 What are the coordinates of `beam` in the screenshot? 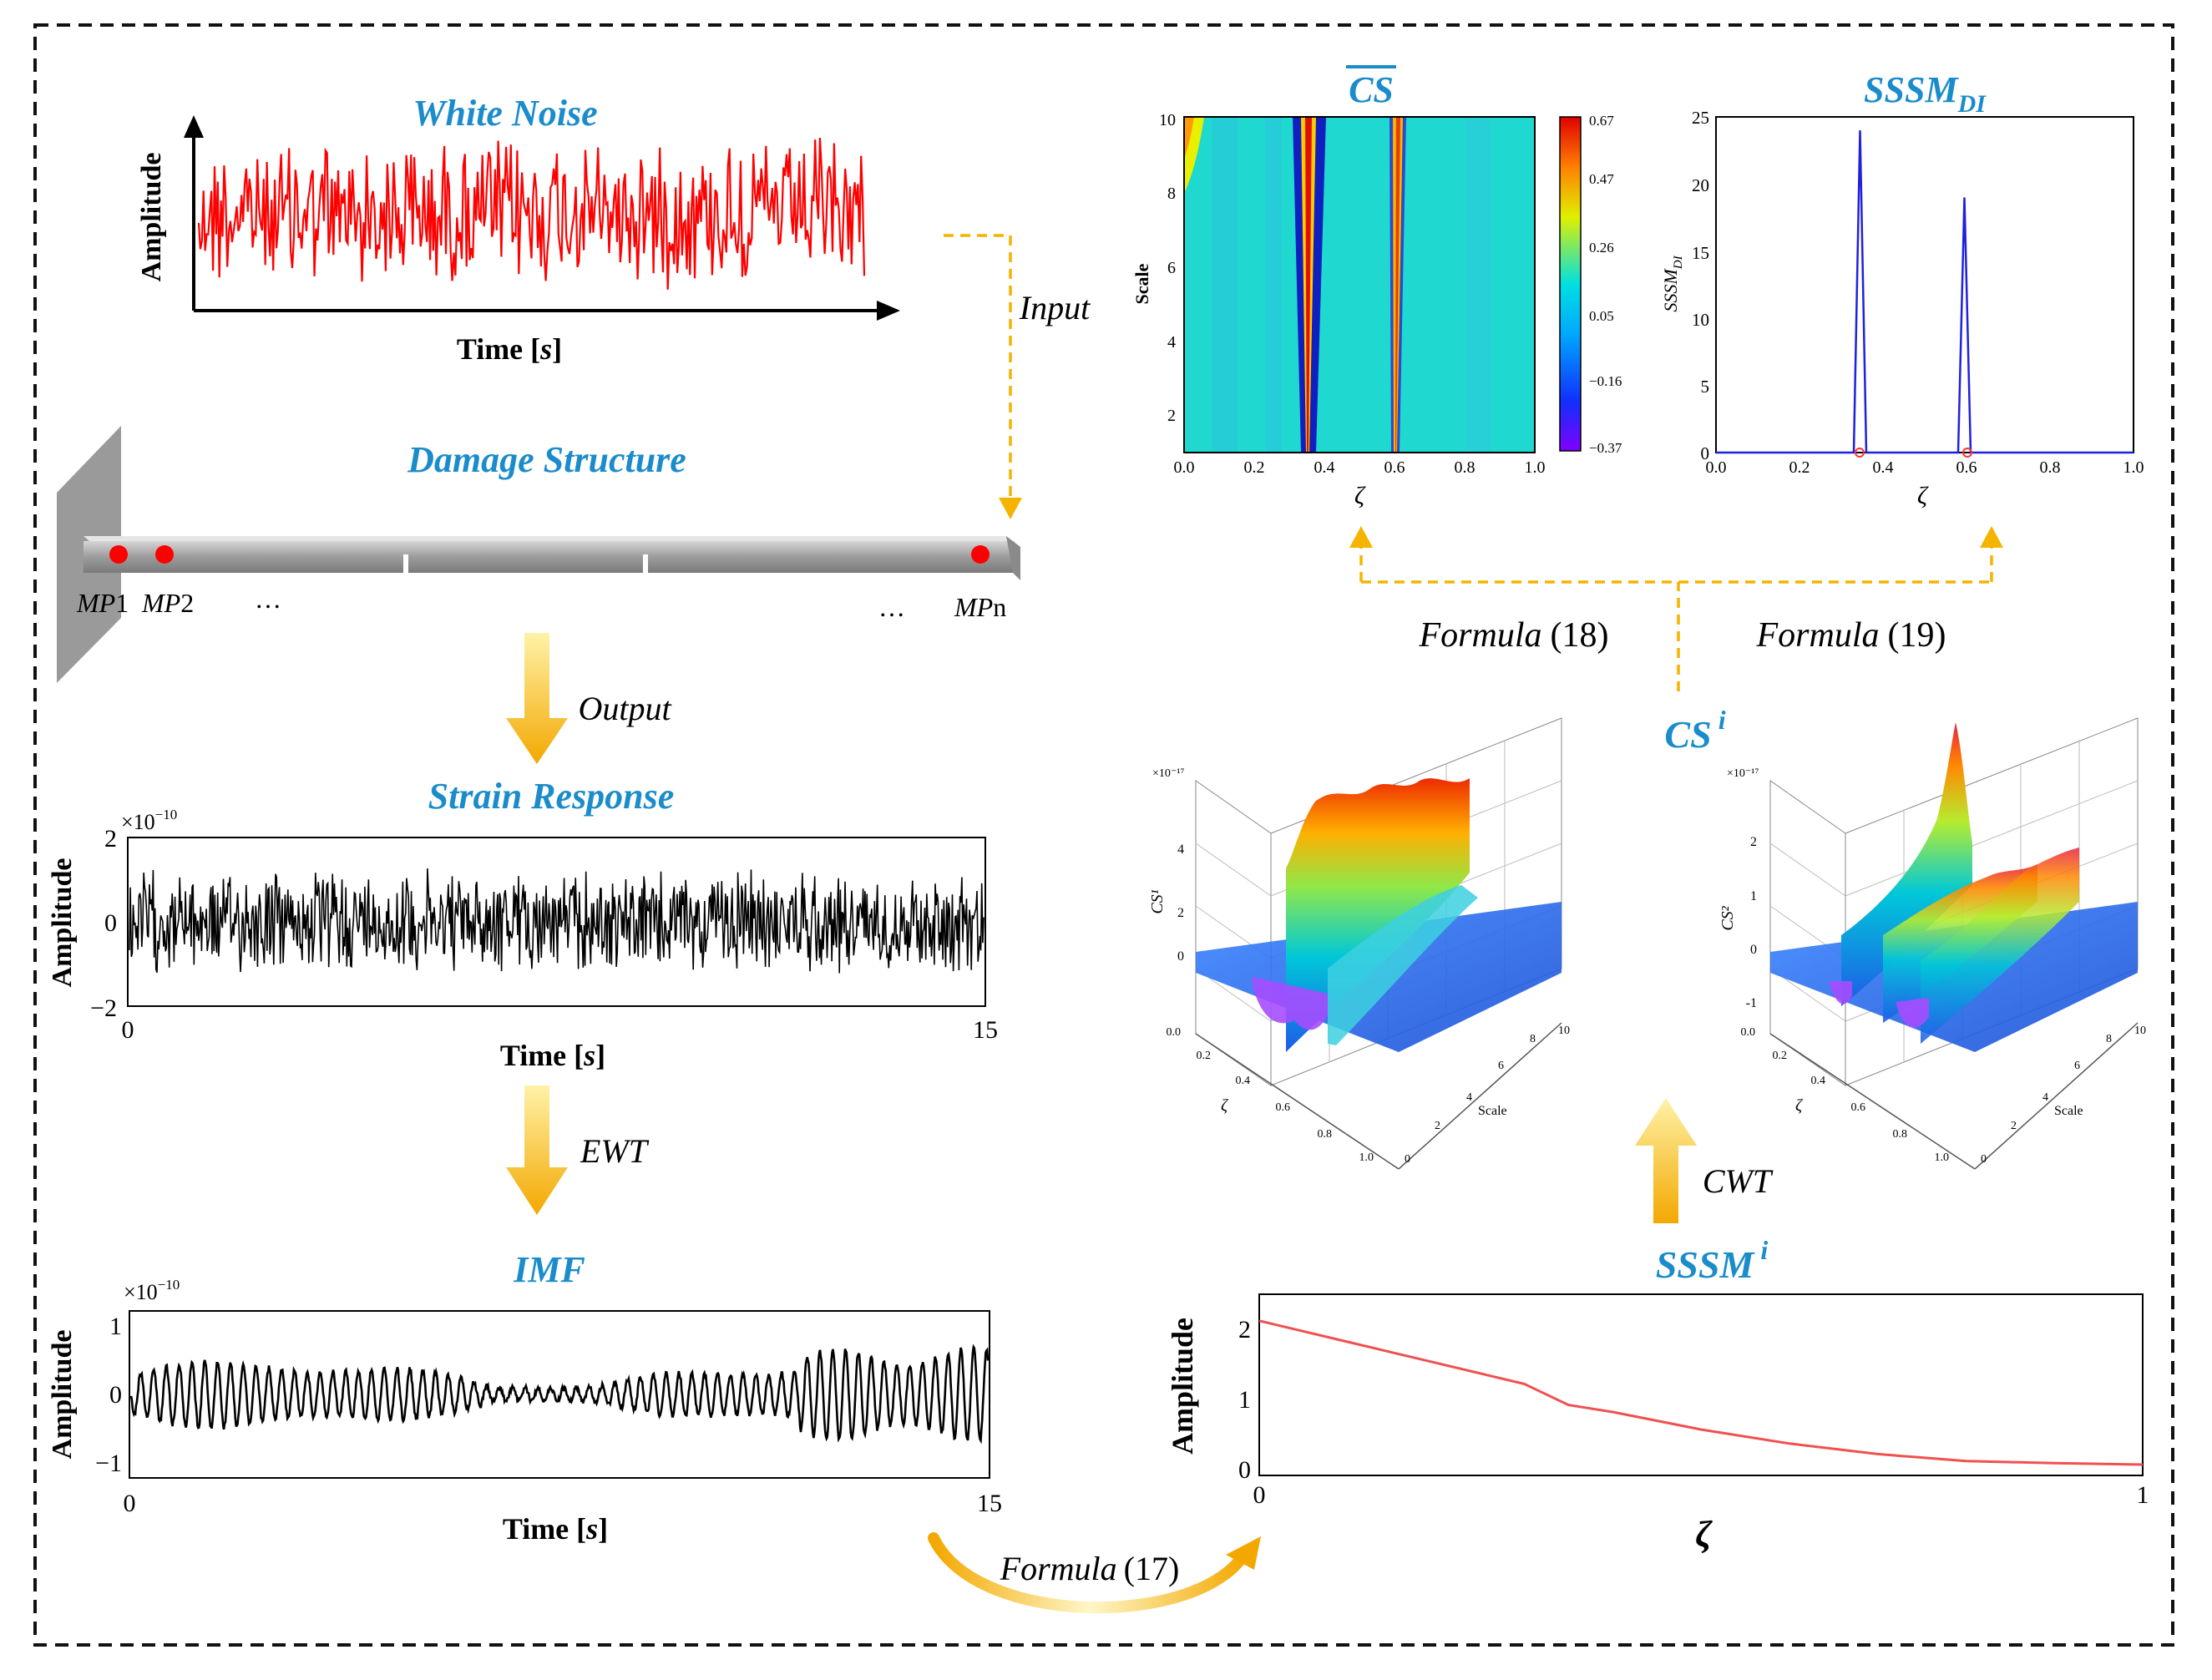 It's located at (549, 557).